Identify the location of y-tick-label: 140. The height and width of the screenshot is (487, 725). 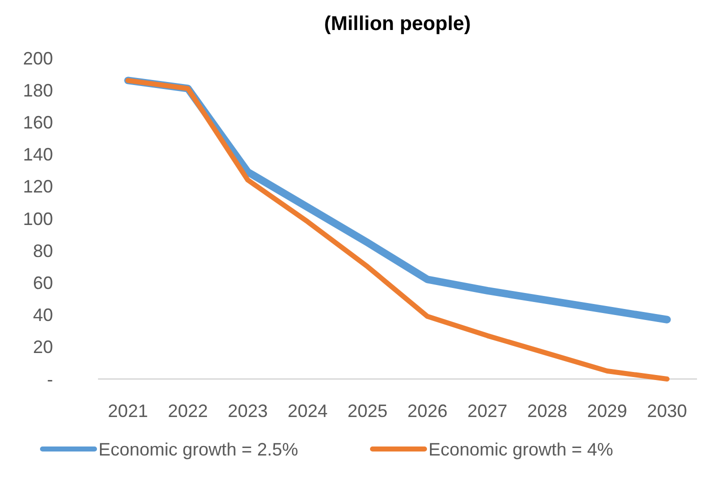
(37, 154).